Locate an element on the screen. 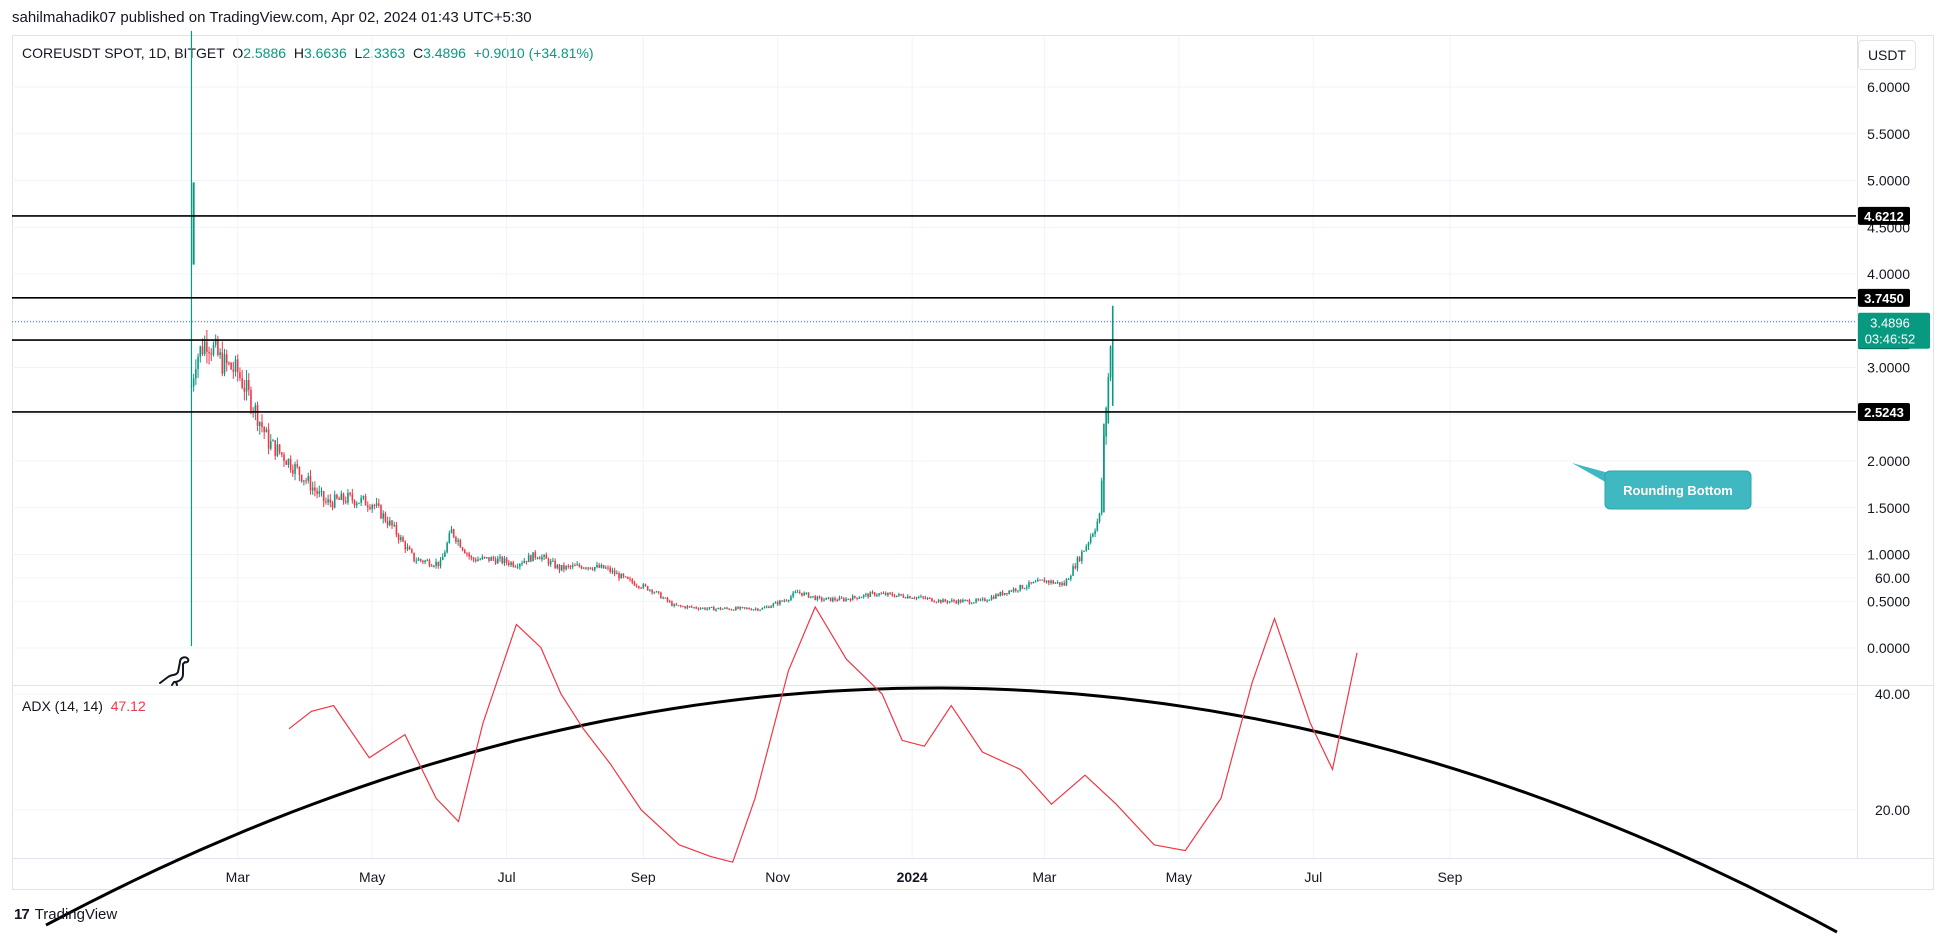  adx-tick-label: 40.00 is located at coordinates (1892, 694).